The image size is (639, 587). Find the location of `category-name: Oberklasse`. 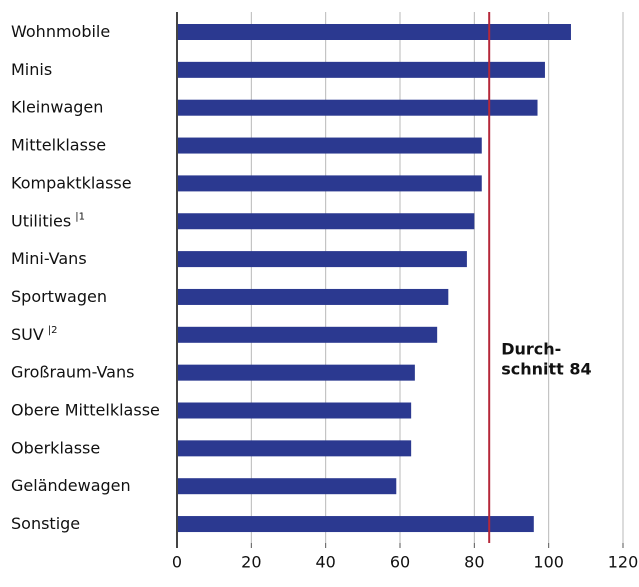

category-name: Oberklasse is located at coordinates (55, 447).